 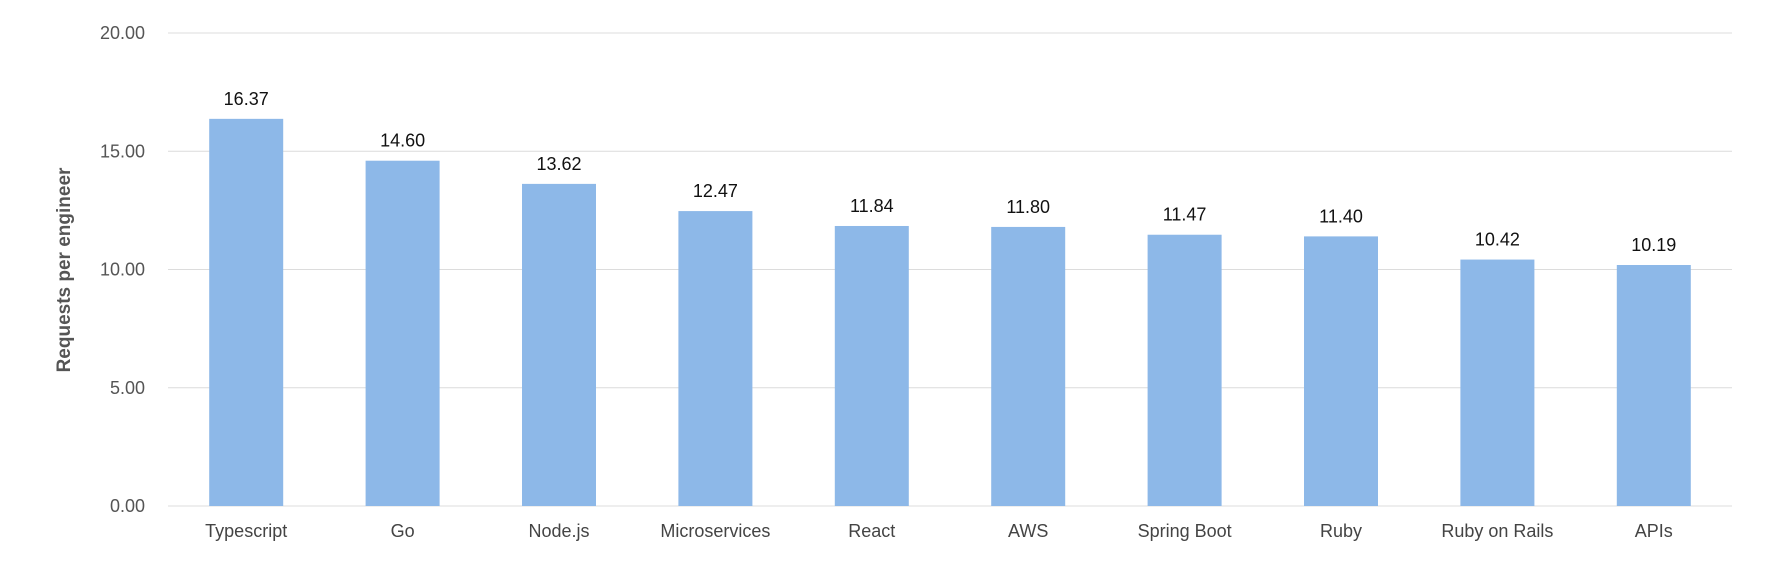 I want to click on bar-value-label: 10.42, so click(x=1497, y=240).